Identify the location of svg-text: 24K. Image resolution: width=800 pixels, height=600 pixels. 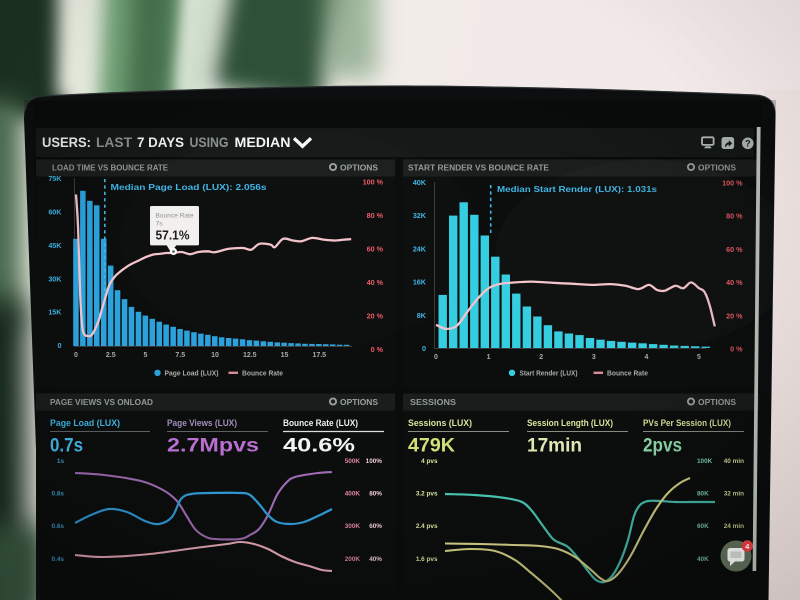
(420, 248).